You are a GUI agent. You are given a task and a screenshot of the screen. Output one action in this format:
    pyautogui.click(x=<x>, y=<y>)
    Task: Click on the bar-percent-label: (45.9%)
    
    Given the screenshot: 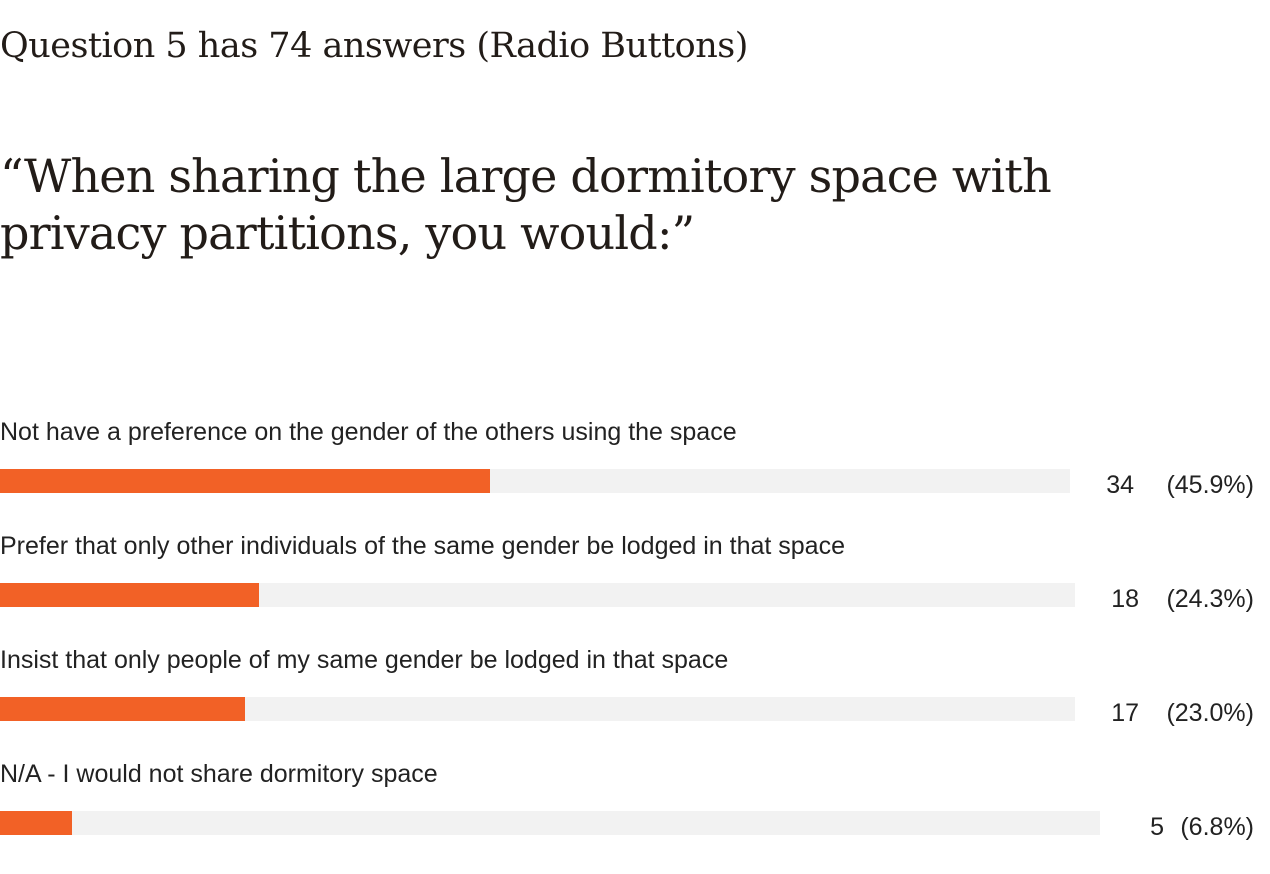 What is the action you would take?
    pyautogui.click(x=1210, y=485)
    